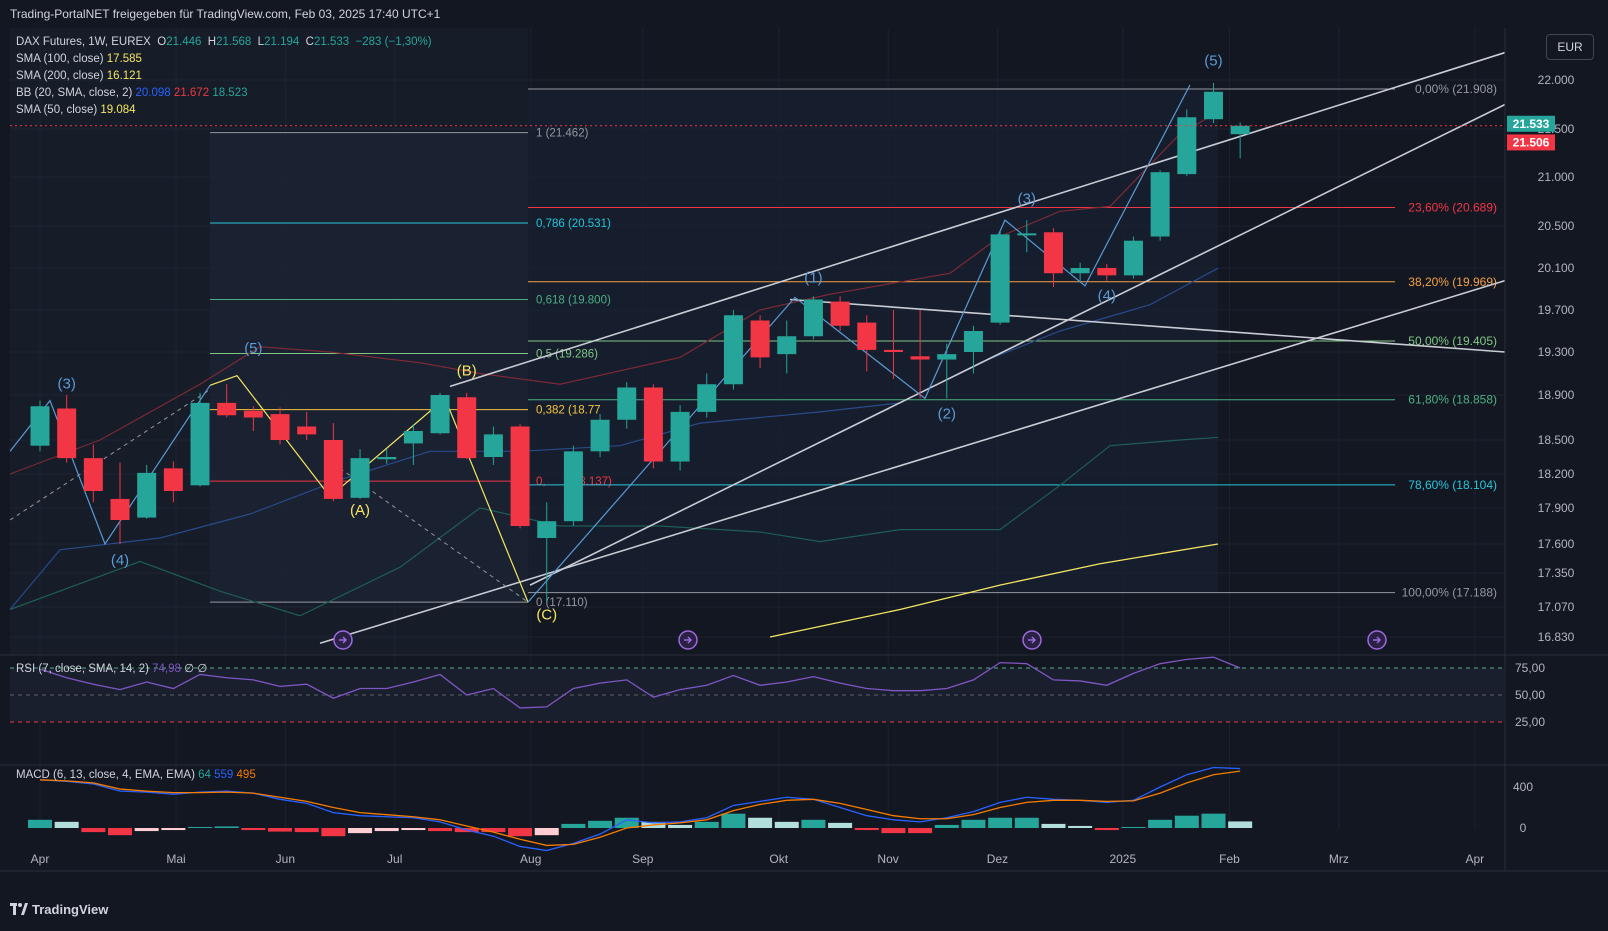 Image resolution: width=1608 pixels, height=931 pixels. What do you see at coordinates (360, 510) in the screenshot?
I see `wave-label: (A)` at bounding box center [360, 510].